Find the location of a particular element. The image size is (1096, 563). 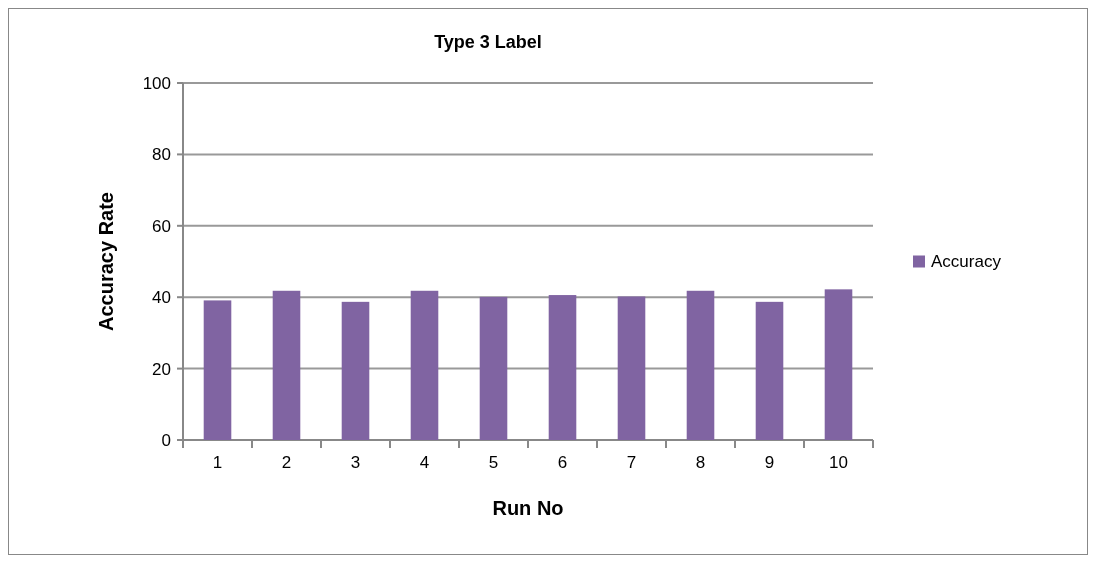

x-tick-label: 1 is located at coordinates (217, 462).